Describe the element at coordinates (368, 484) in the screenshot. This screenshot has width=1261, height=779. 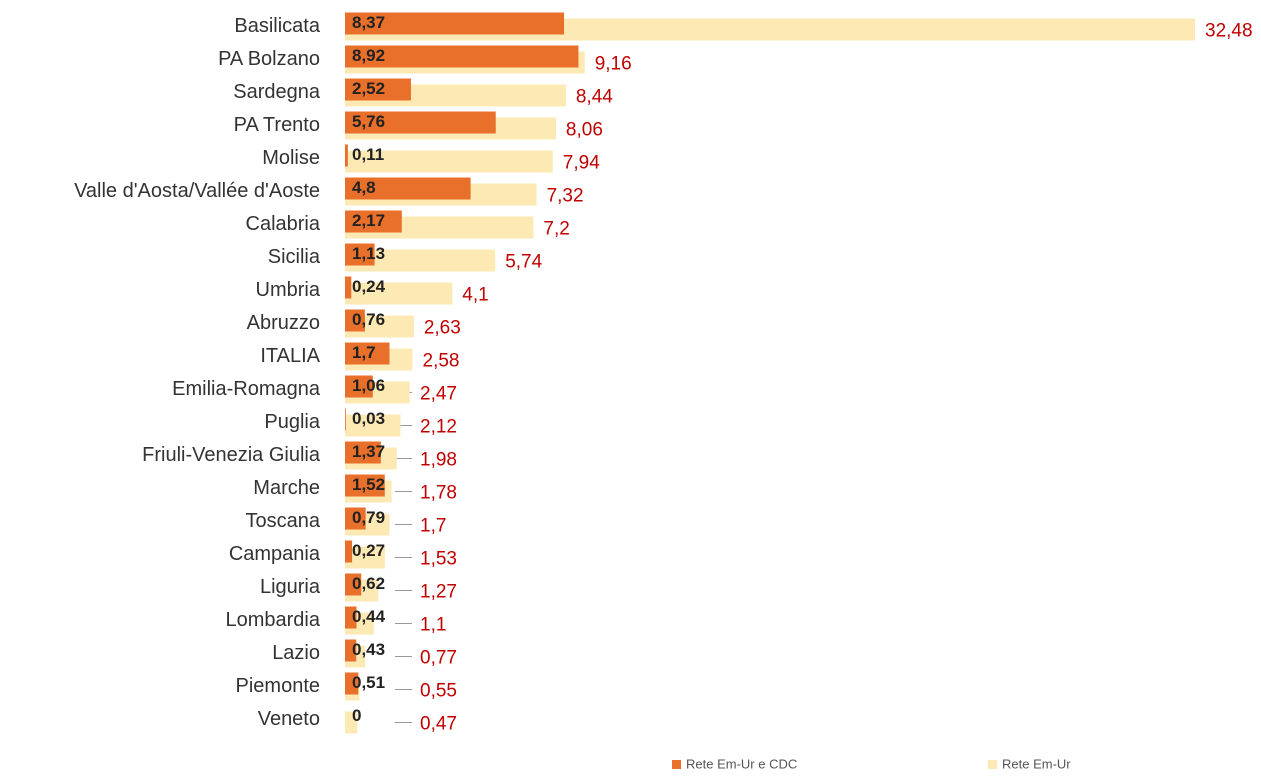
I see `data-label: 1,52` at that location.